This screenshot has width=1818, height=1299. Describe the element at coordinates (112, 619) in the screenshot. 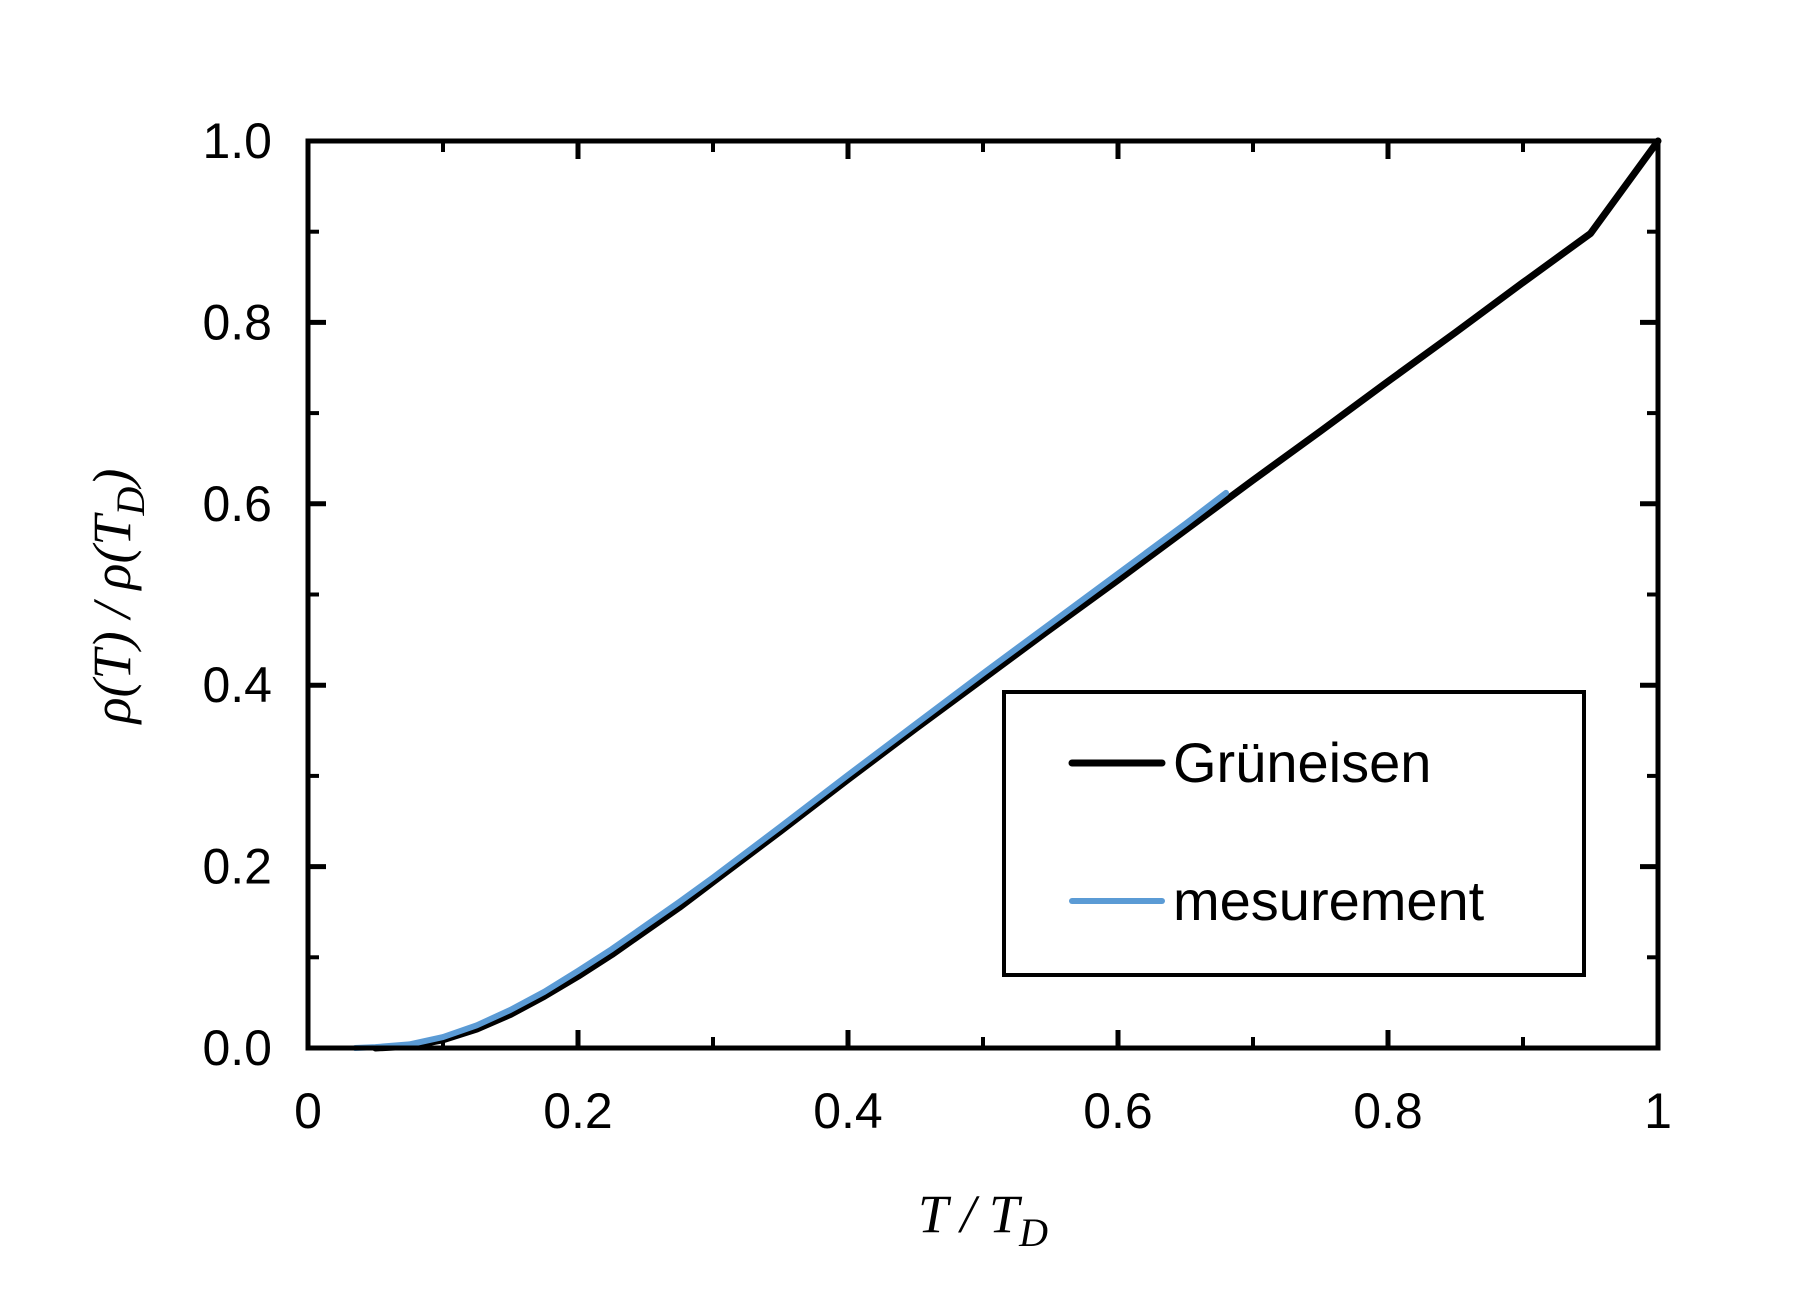

I see `y-axis-title-main: ρ(T) / ρ(T` at that location.